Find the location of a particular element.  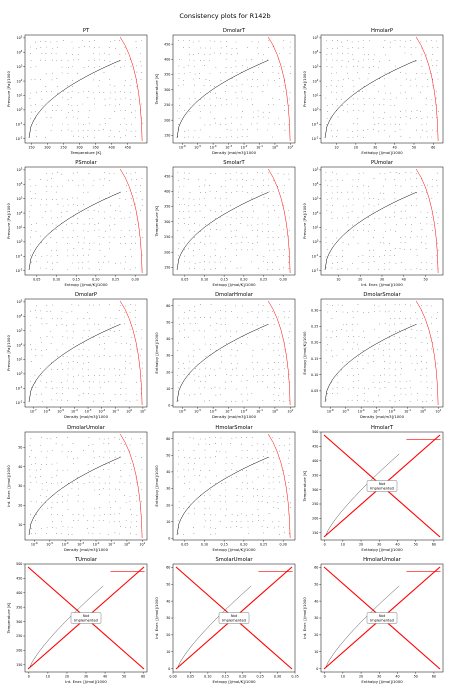

y-axis-label: Int. Ener. [J/mol]/1000 is located at coordinates (304, 618).